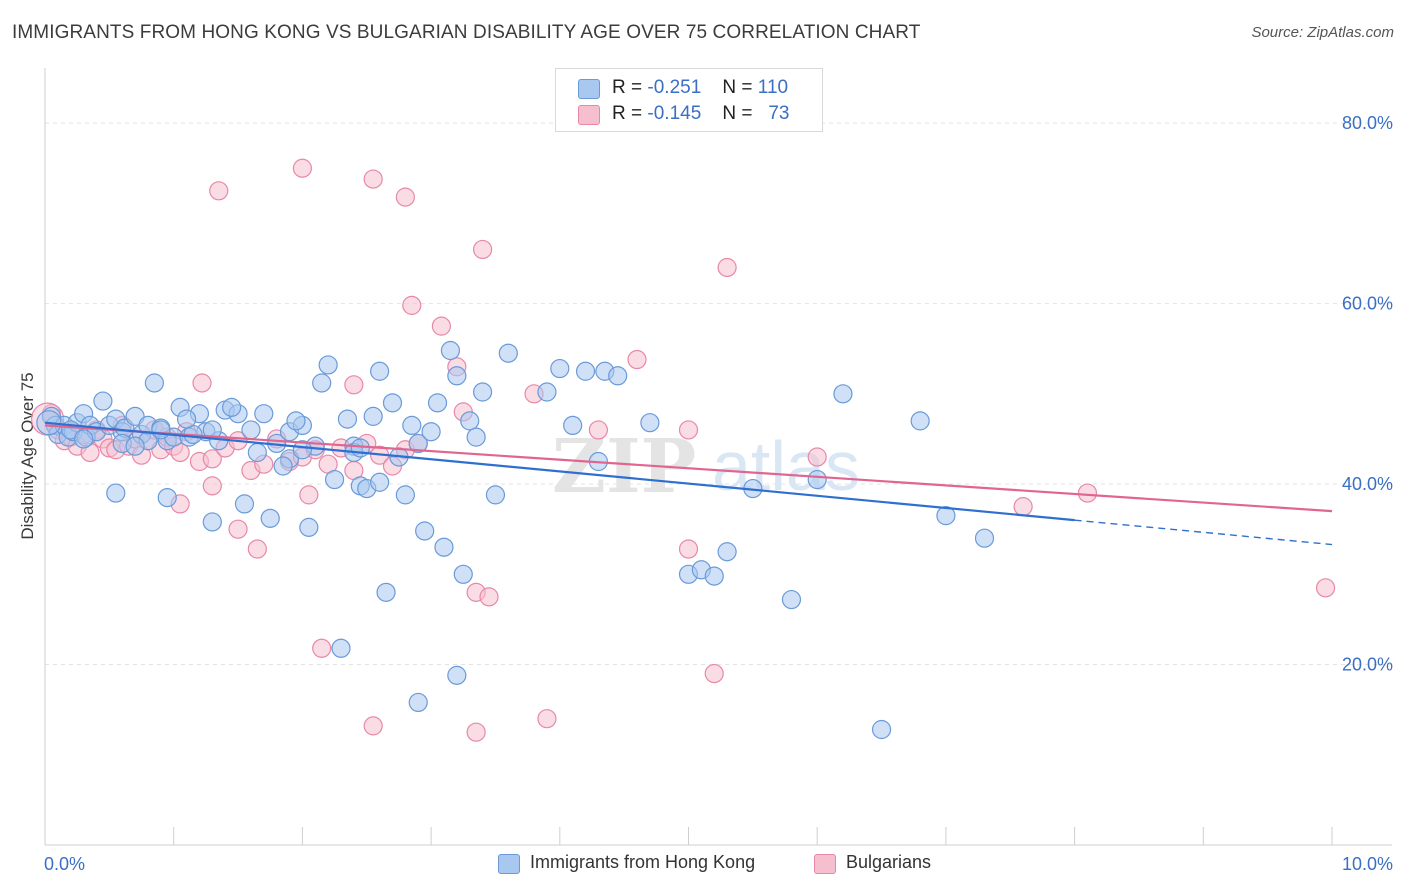  Describe the element at coordinates (889, 862) in the screenshot. I see `legend-label-bulgarians: Bulgarians` at that location.